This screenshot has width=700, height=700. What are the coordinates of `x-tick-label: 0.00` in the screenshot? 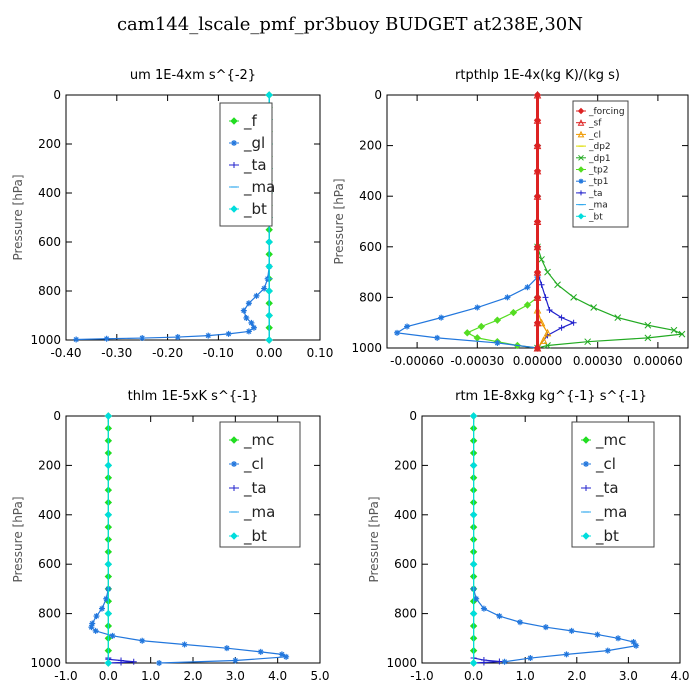 It's located at (269, 353).